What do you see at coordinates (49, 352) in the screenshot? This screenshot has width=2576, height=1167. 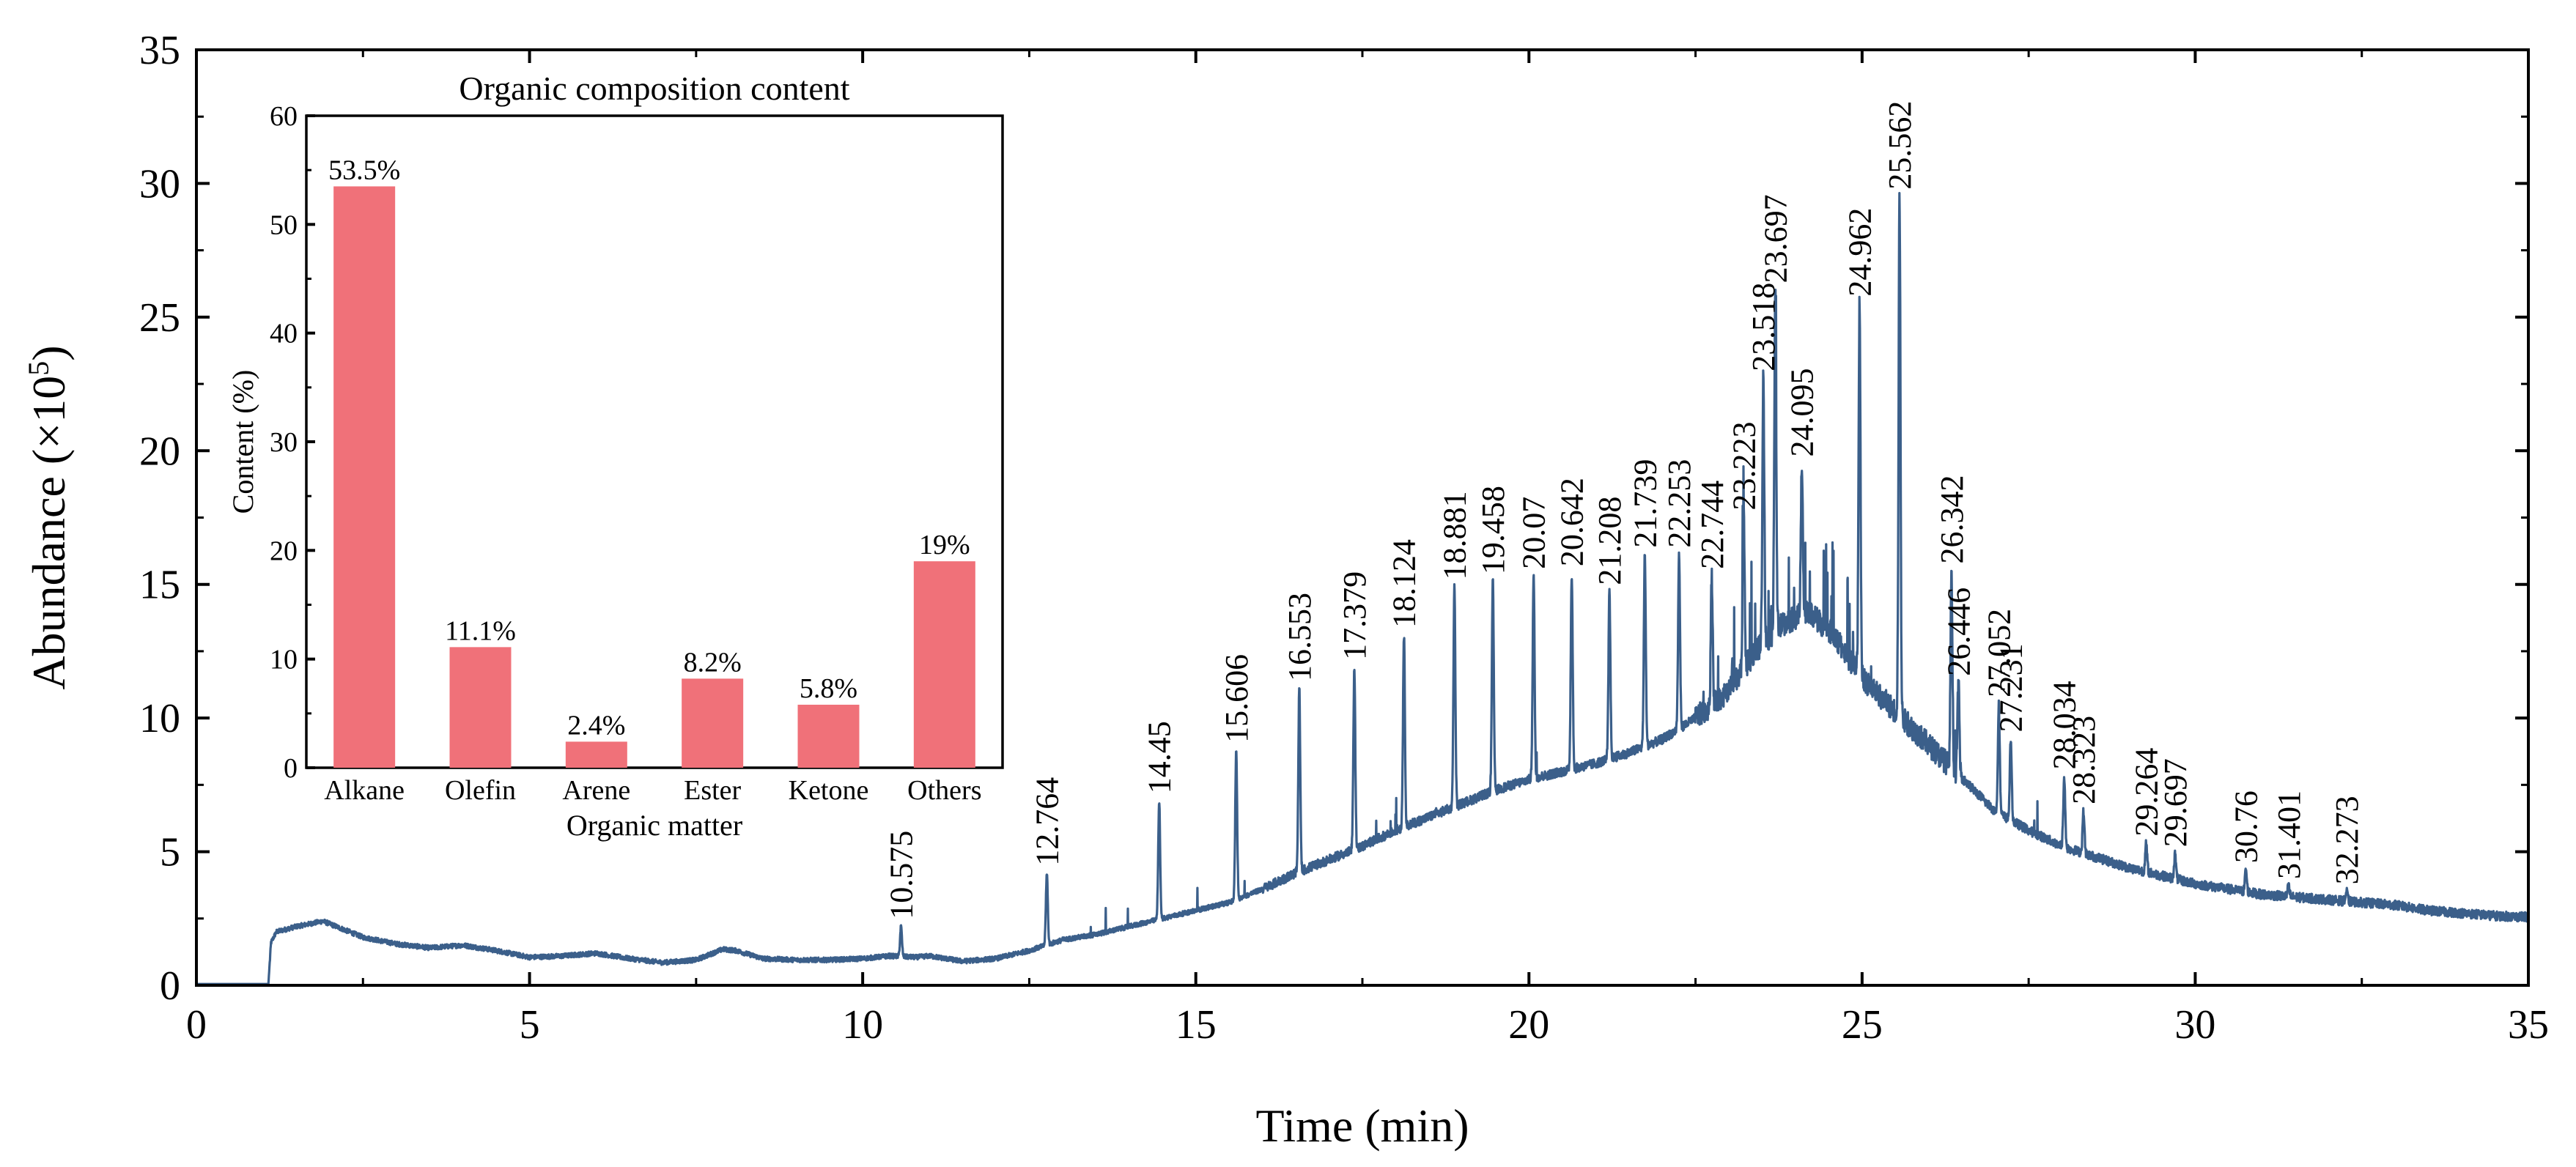 I see `main-y-axis-title-close: )` at bounding box center [49, 352].